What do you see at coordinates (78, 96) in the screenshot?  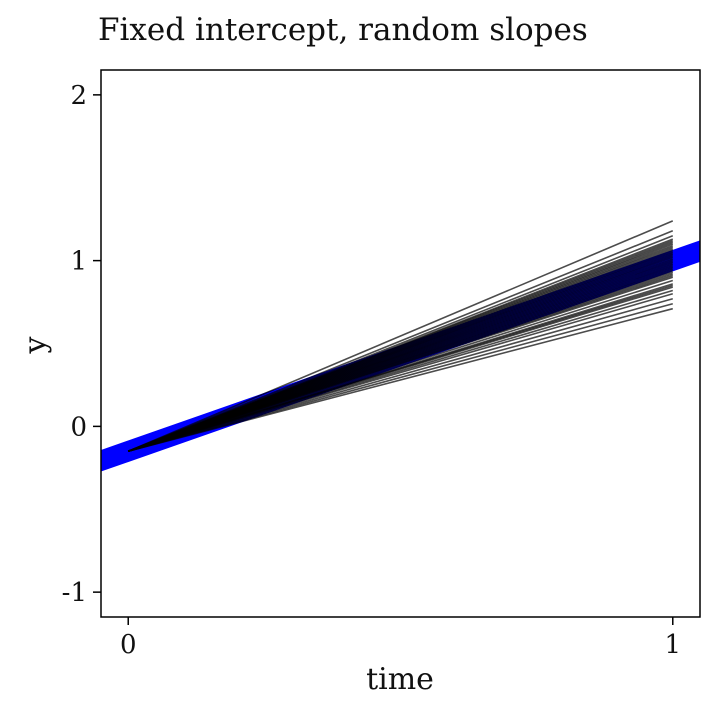 I see `y-tick-label: 2` at bounding box center [78, 96].